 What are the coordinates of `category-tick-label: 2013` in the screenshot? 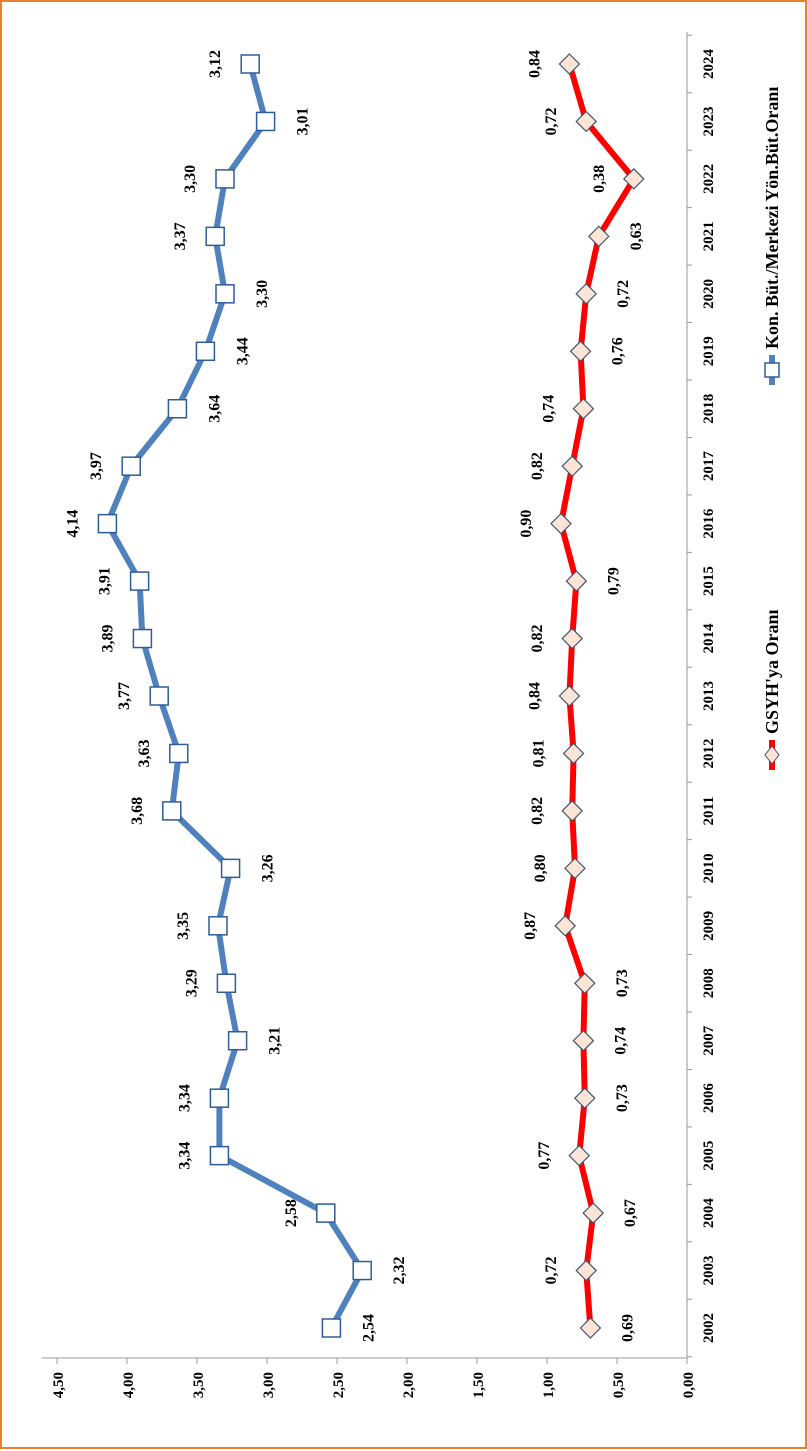 It's located at (709, 696).